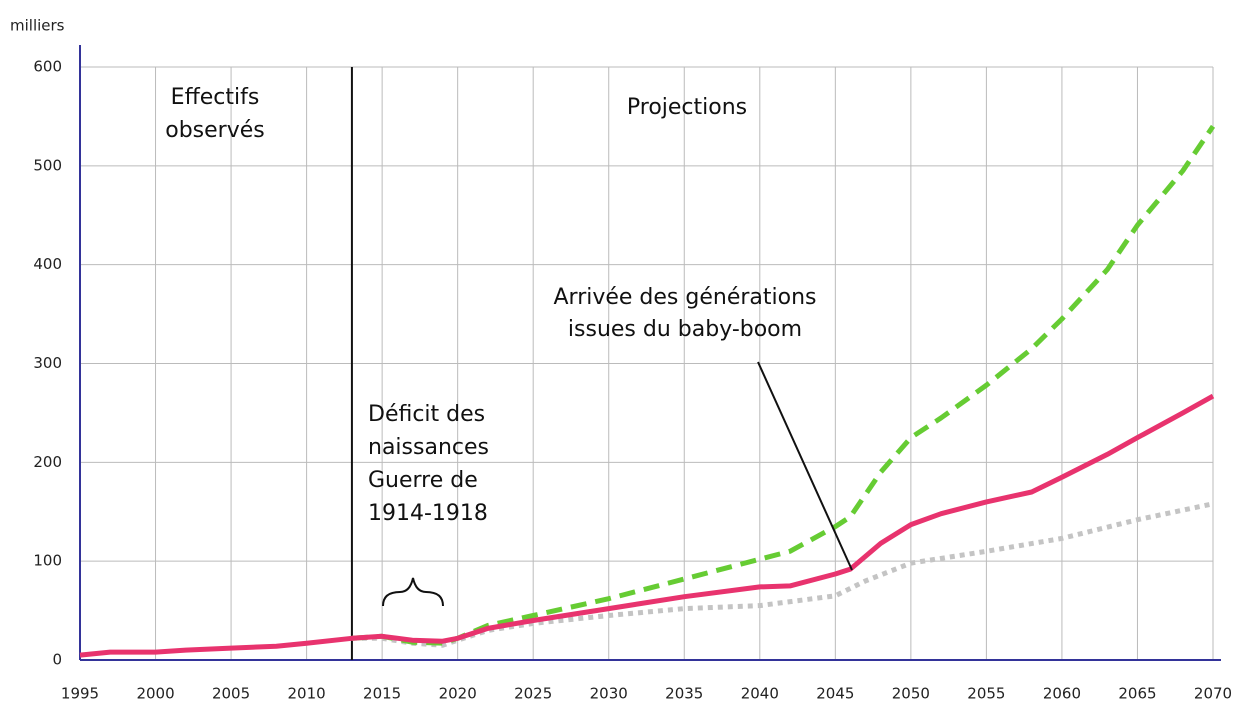 This screenshot has height=706, width=1250. I want to click on x-tick-label: 2010, so click(307, 694).